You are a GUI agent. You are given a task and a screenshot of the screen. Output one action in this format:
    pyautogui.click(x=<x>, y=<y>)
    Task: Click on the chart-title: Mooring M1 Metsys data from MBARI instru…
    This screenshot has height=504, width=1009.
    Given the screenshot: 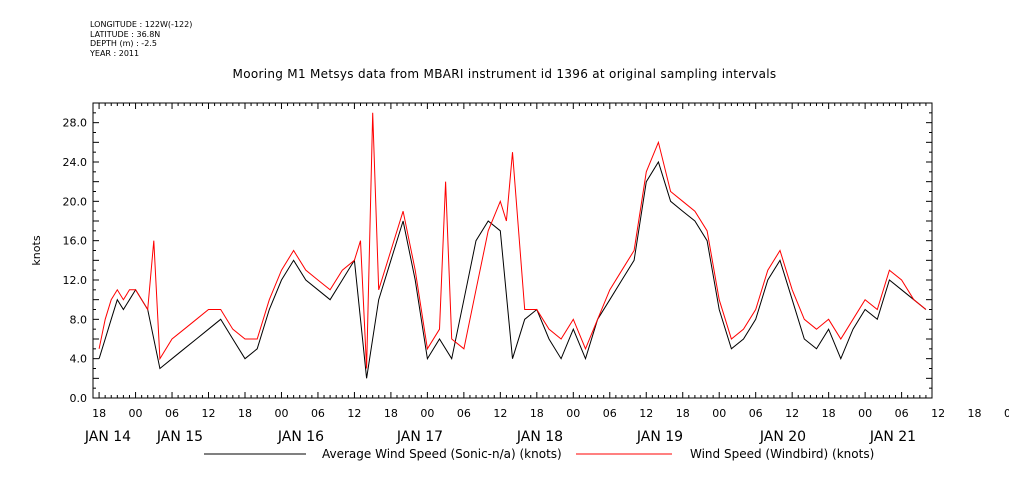 What is the action you would take?
    pyautogui.click(x=504, y=74)
    